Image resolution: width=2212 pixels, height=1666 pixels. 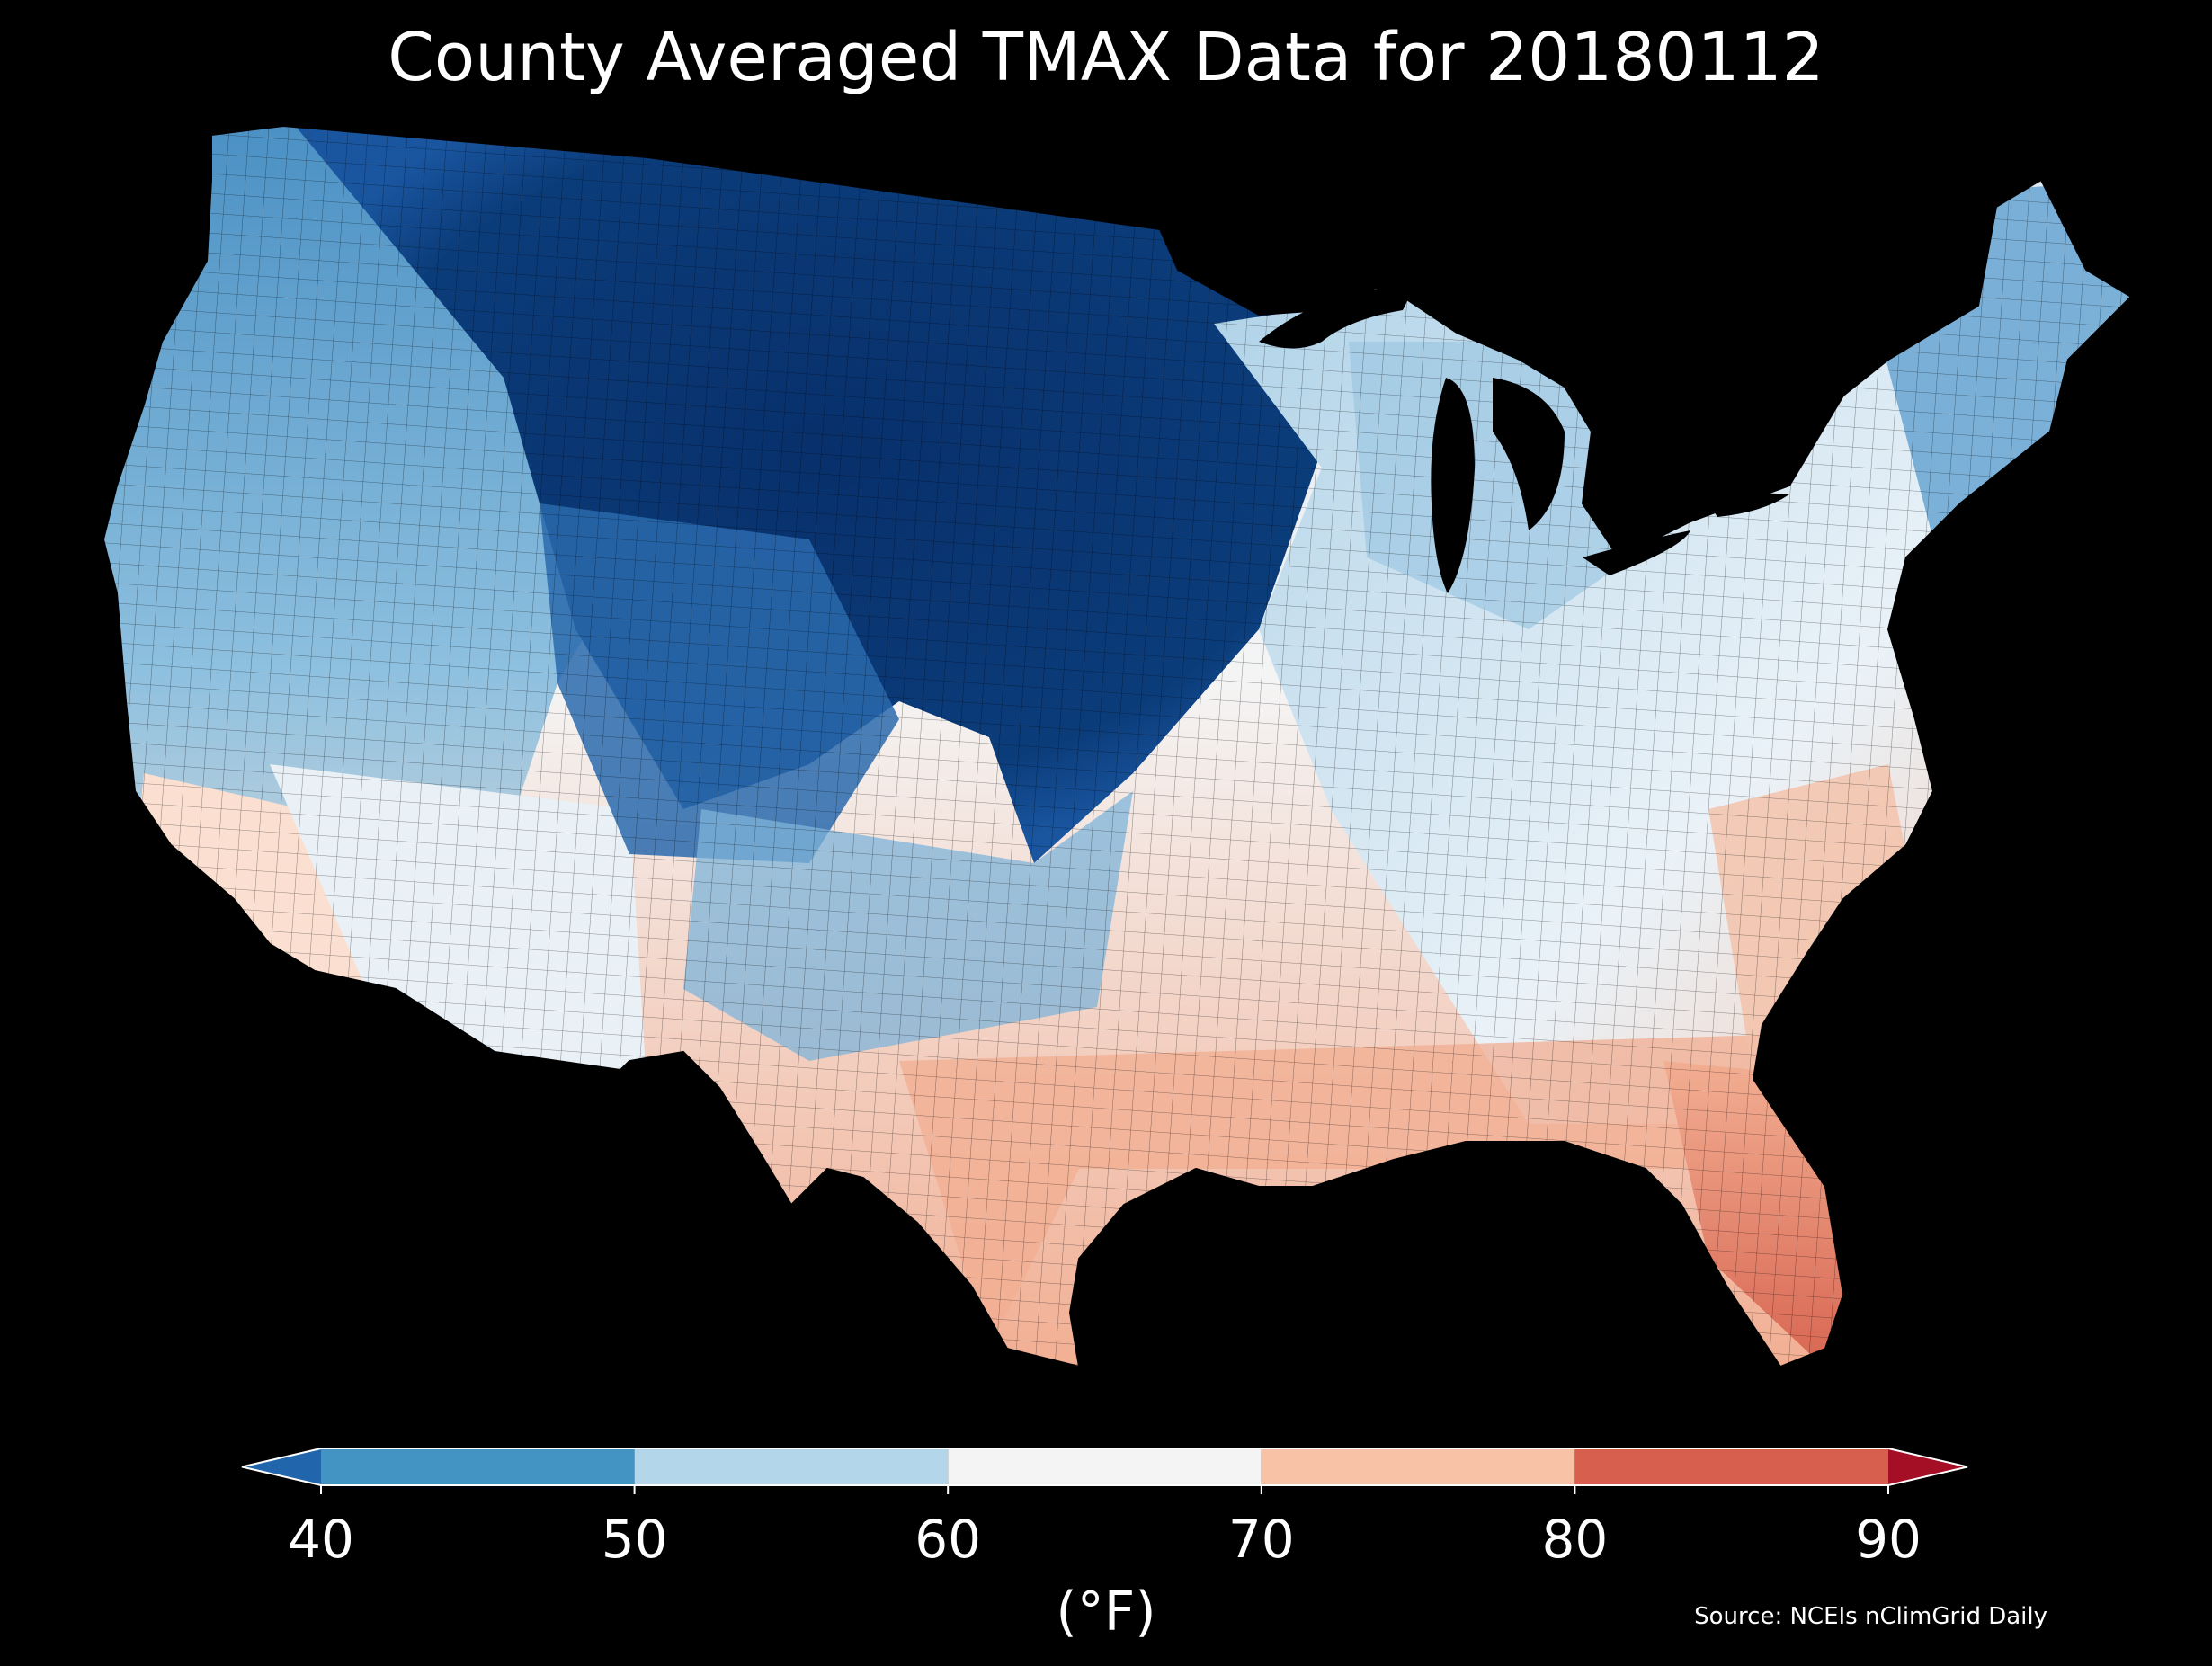 I want to click on colorbar-units-label: (°F), so click(x=1106, y=1612).